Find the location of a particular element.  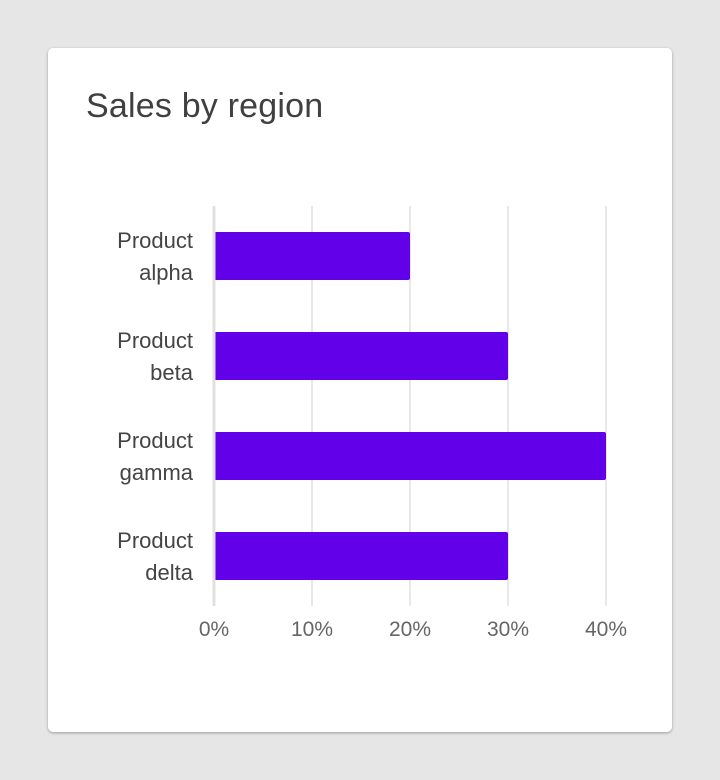

category-label-0-1: alpha is located at coordinates (166, 272).